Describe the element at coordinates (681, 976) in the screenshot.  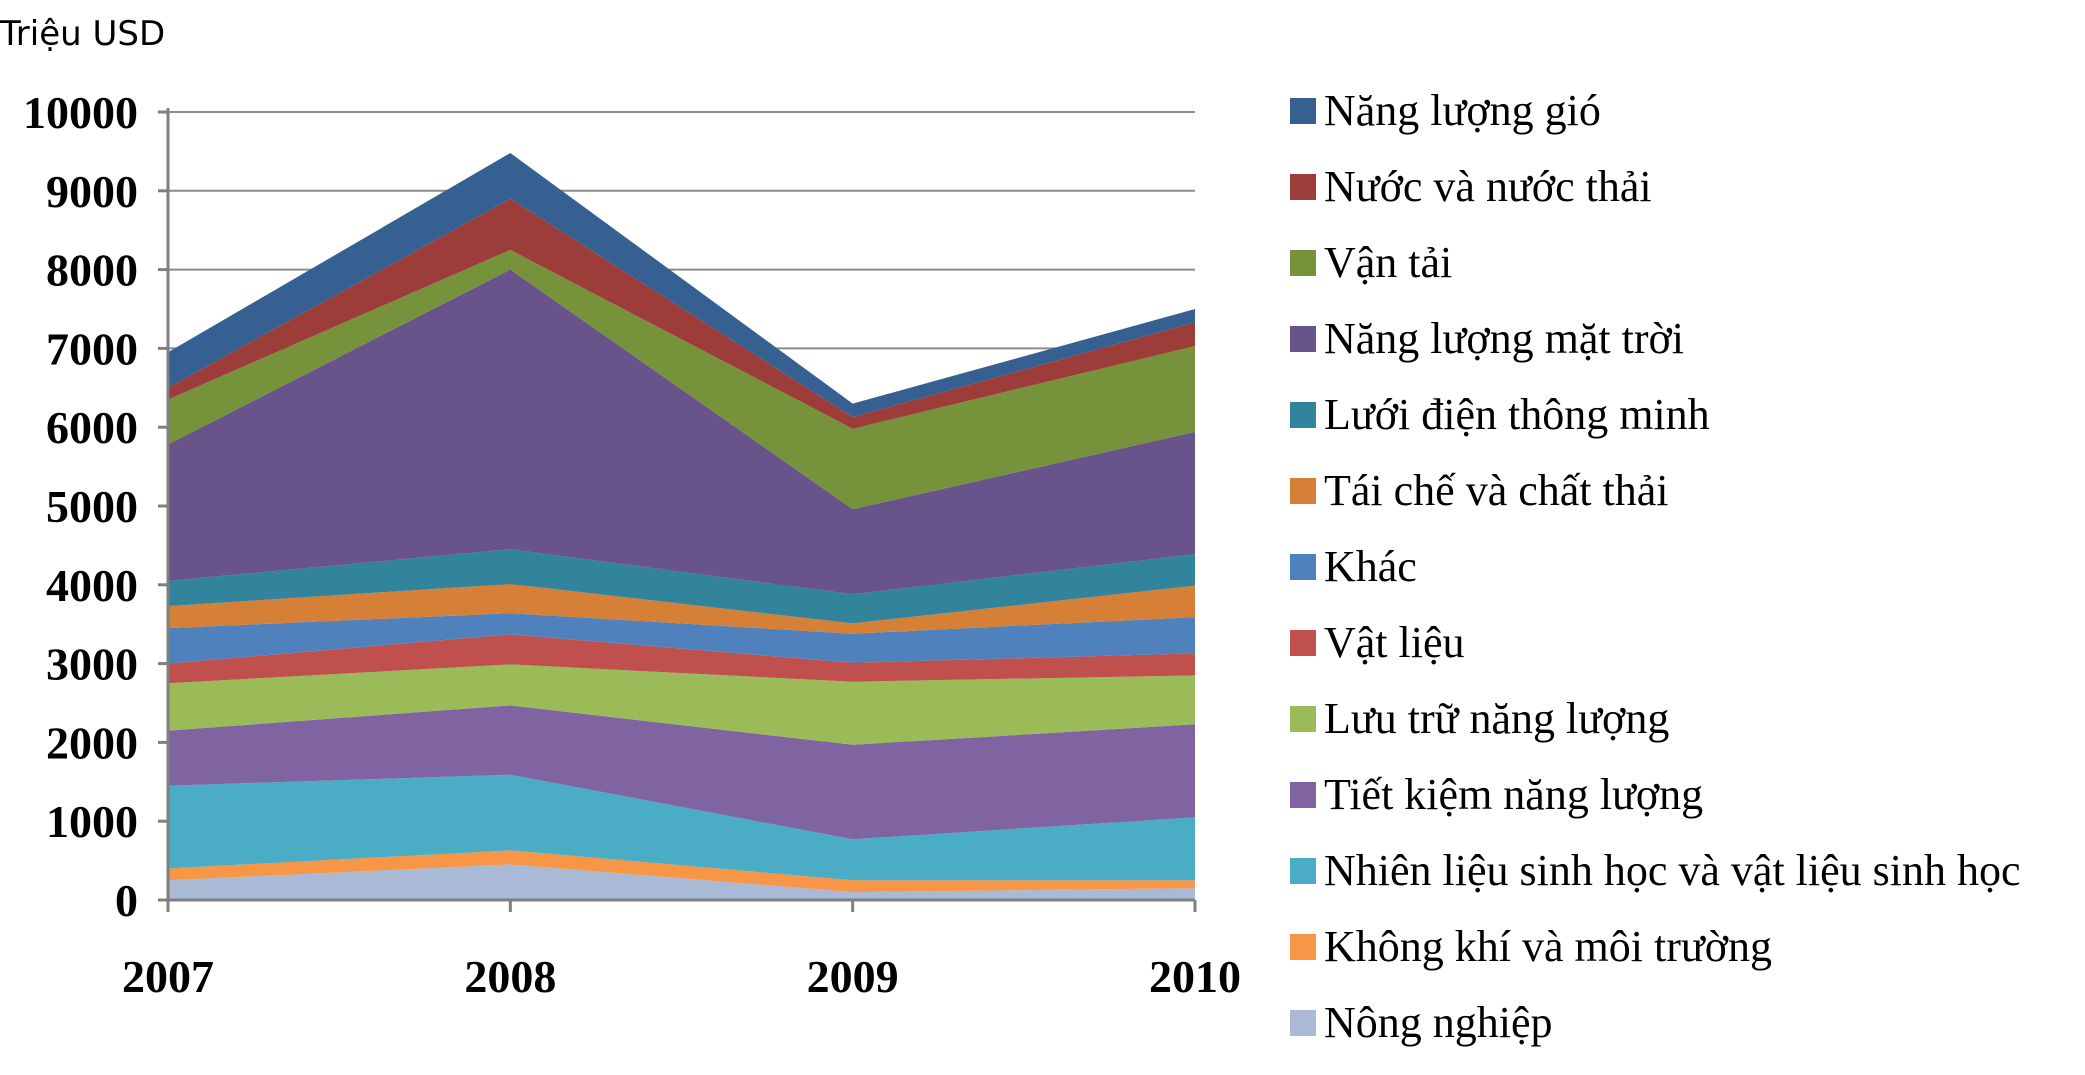
I see `x-tick-labels: 2007 2008 2009 2010` at that location.